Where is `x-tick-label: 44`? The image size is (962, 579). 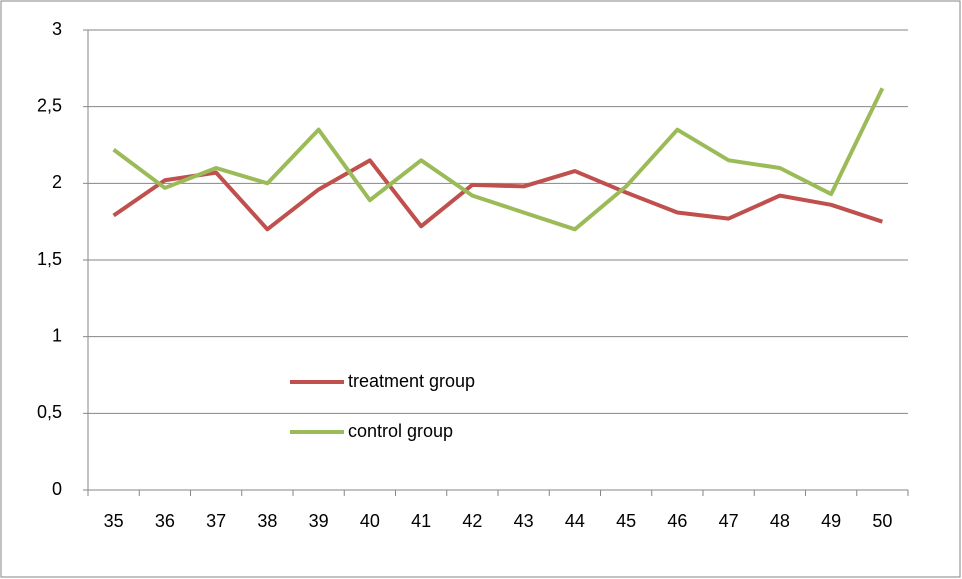
x-tick-label: 44 is located at coordinates (575, 521).